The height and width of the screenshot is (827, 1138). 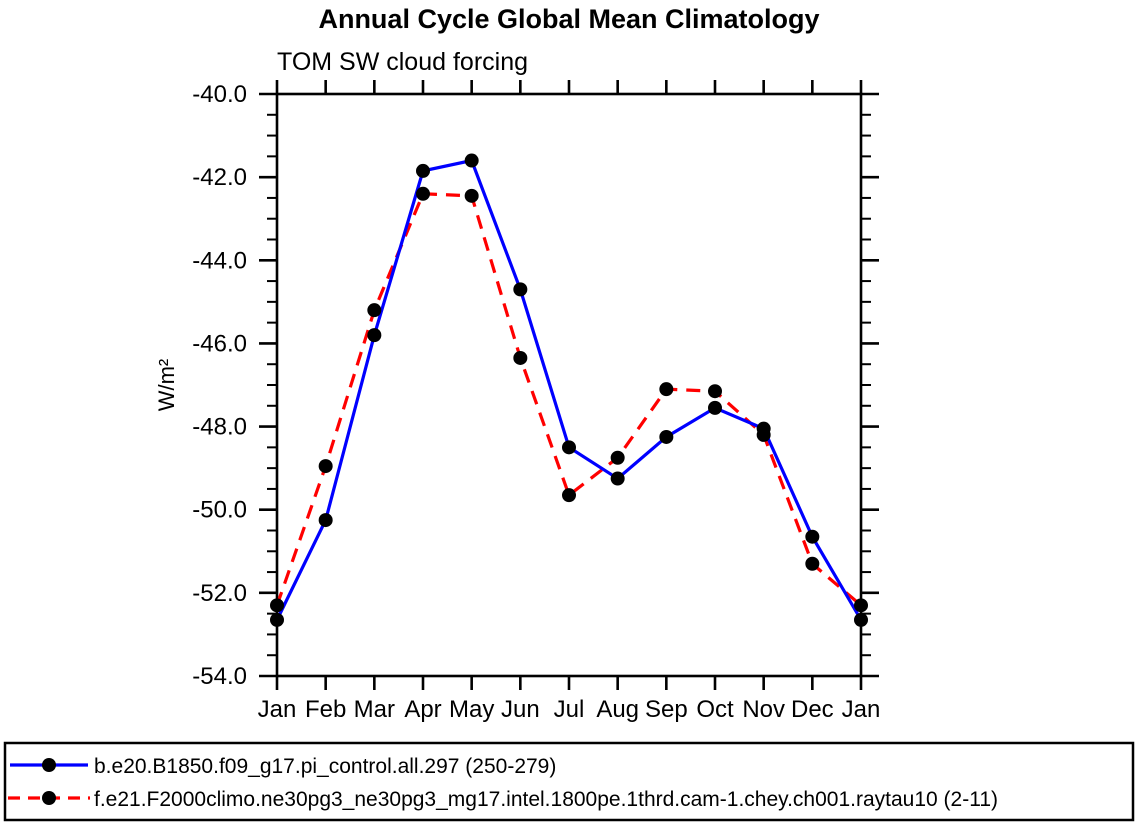 I want to click on chart-title: Annual Cycle Global Mean Climatology, so click(x=568, y=19).